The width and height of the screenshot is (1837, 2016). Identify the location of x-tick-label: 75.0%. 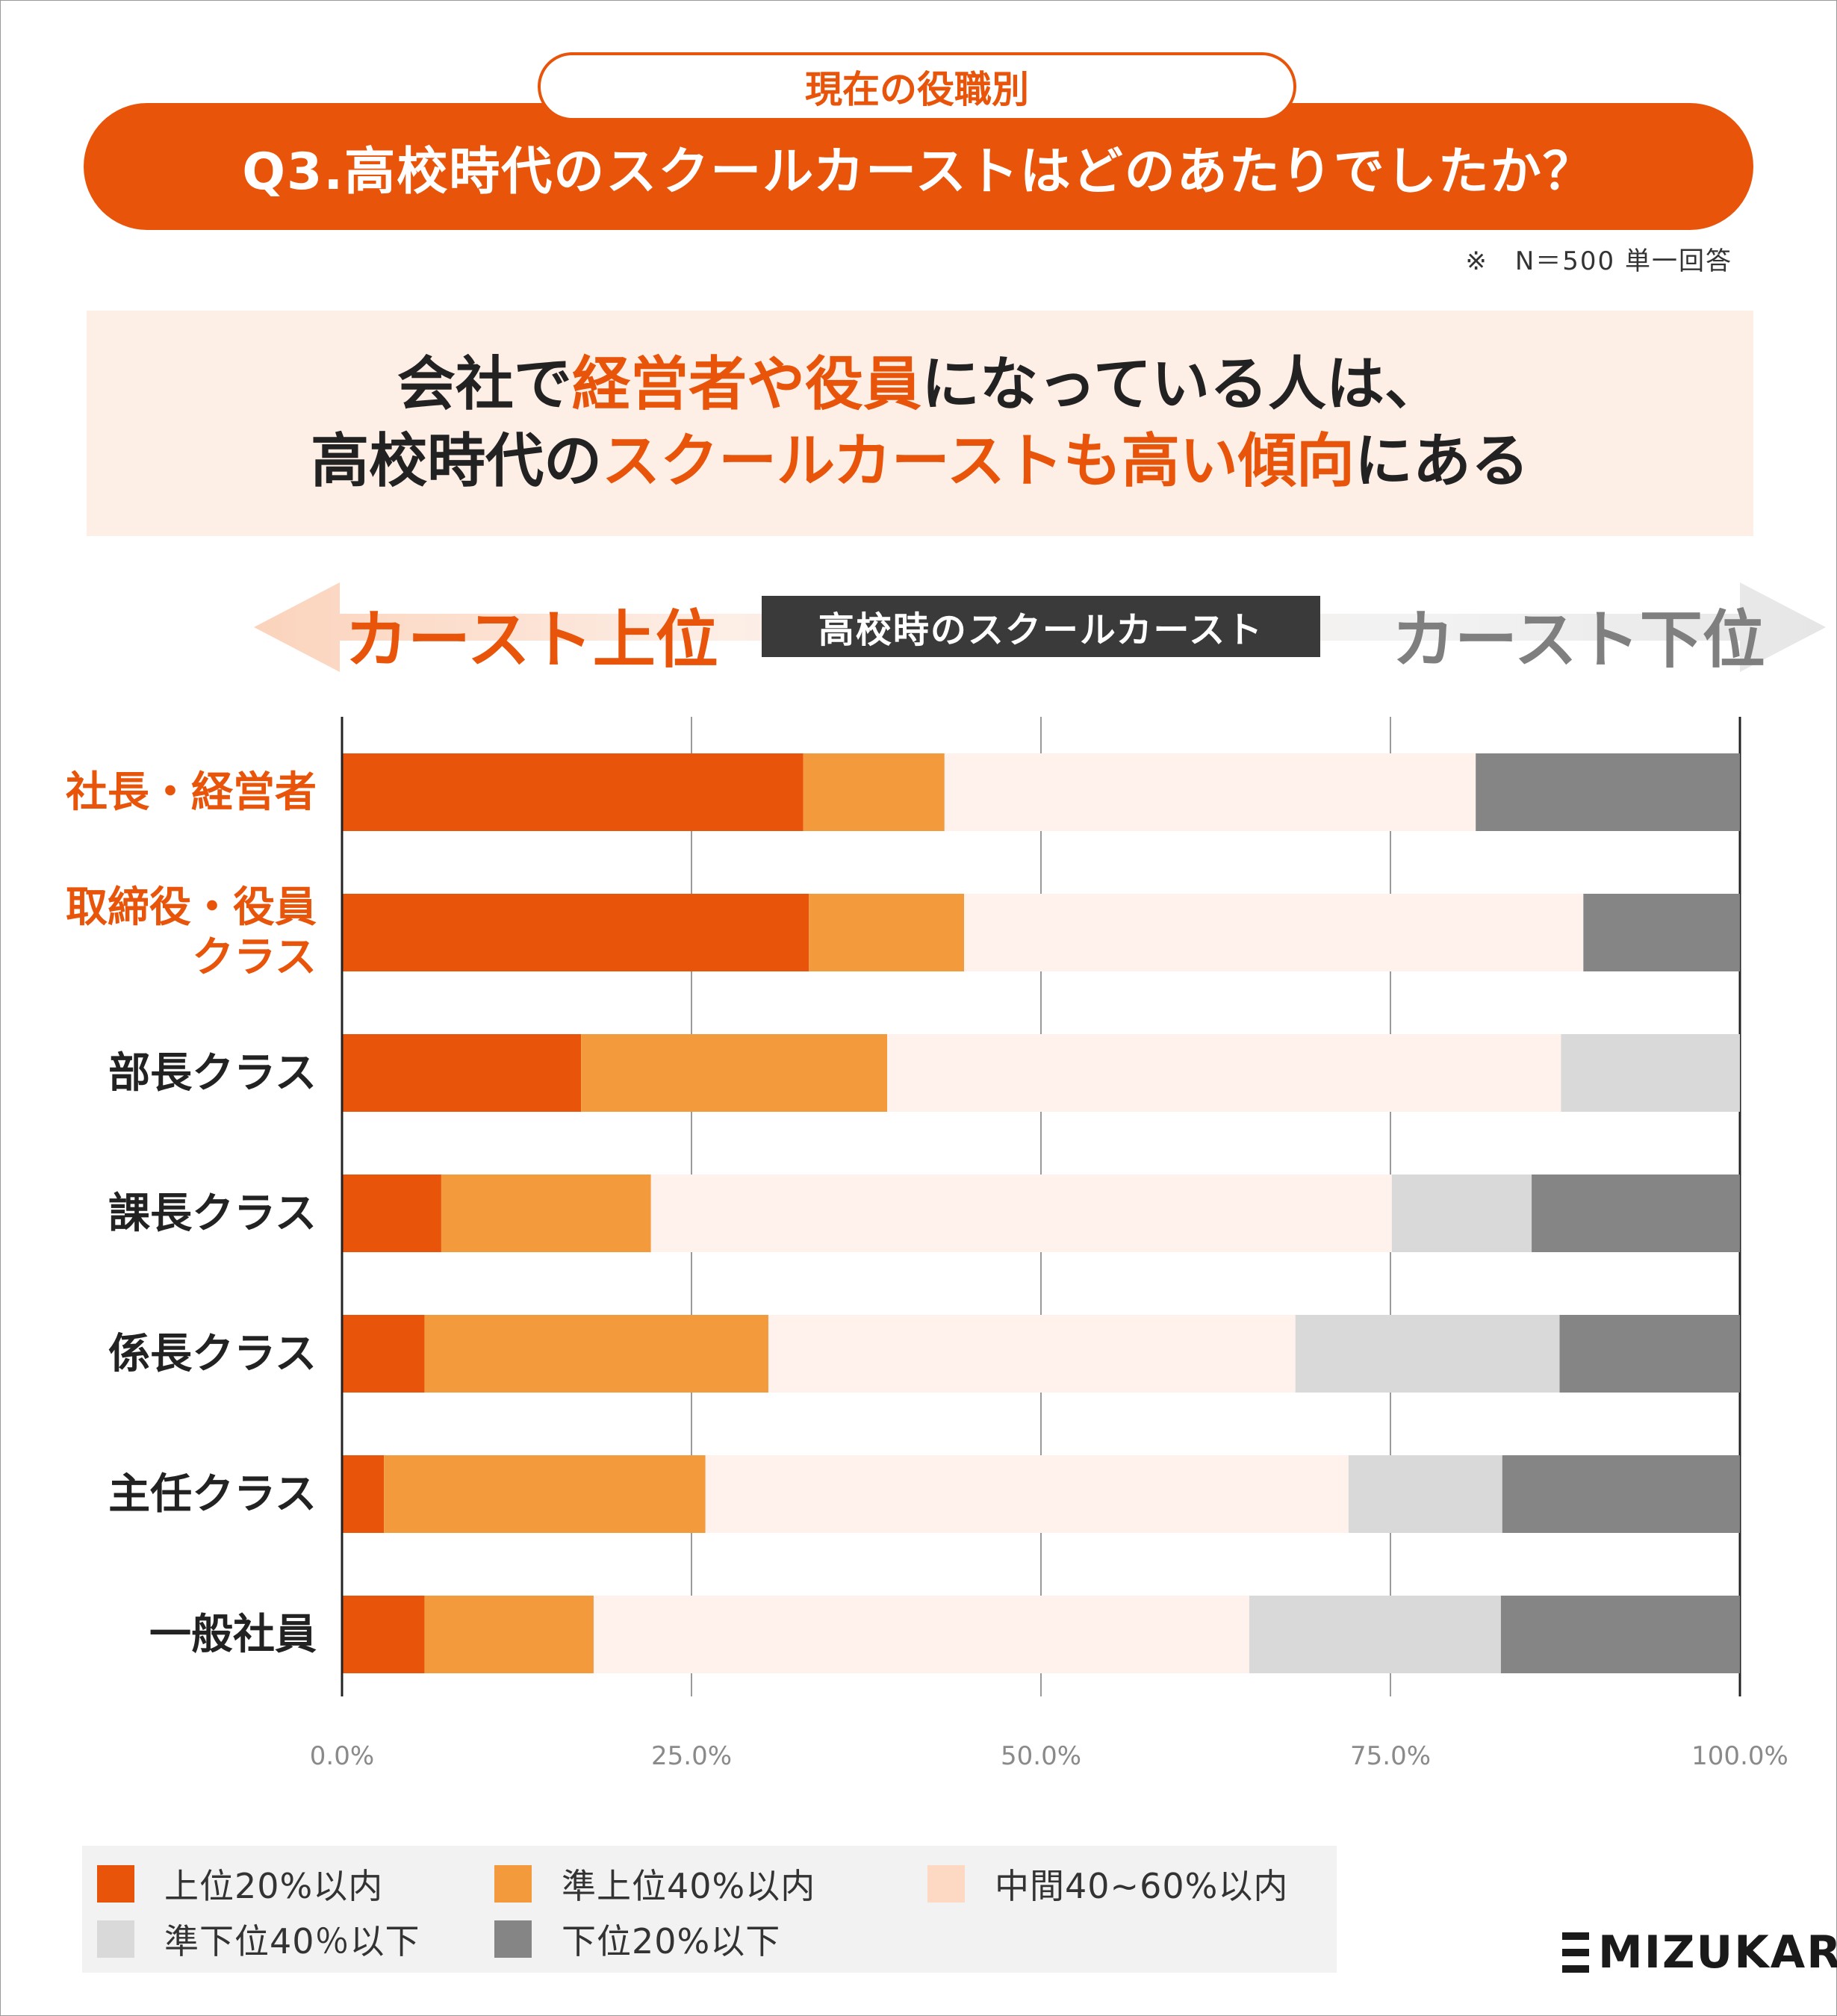
(1390, 1756).